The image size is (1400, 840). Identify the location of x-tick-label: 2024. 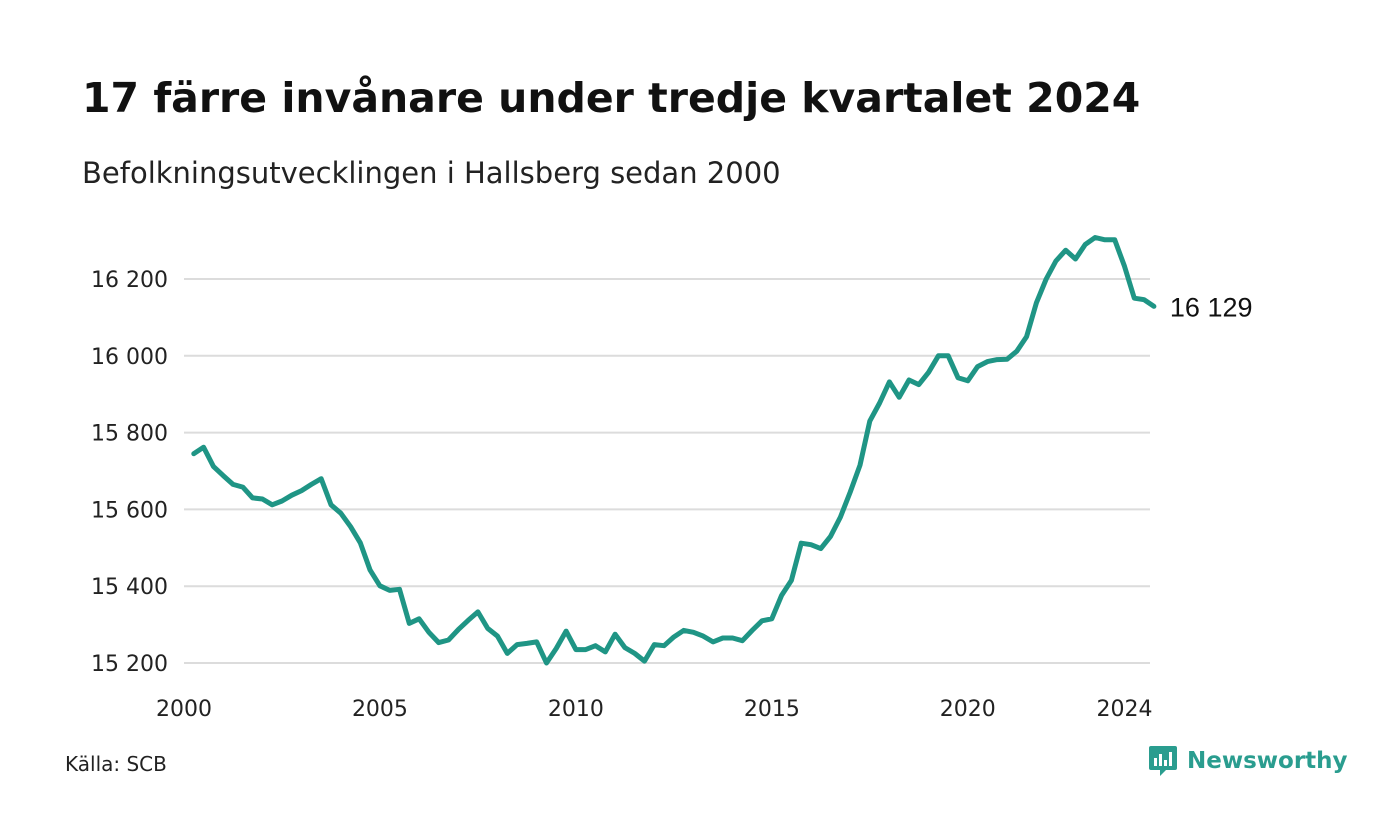
(1125, 709).